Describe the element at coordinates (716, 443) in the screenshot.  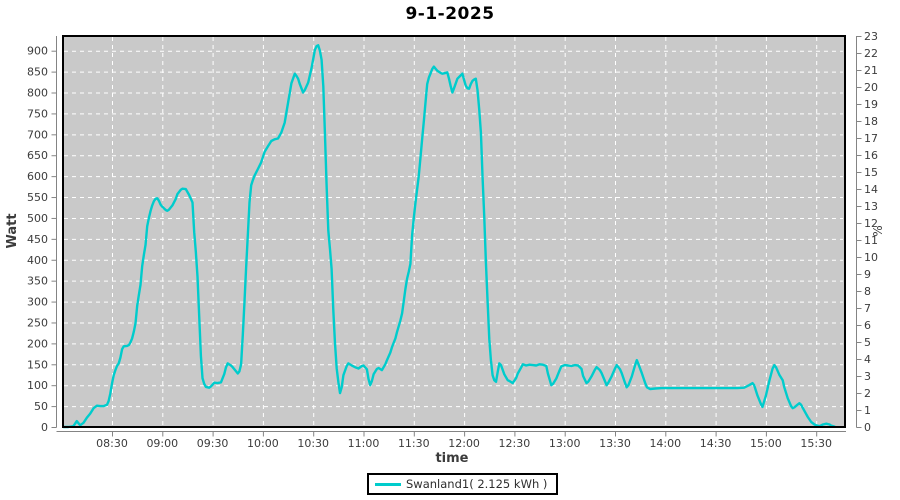
I see `svg-text: 14:30` at that location.